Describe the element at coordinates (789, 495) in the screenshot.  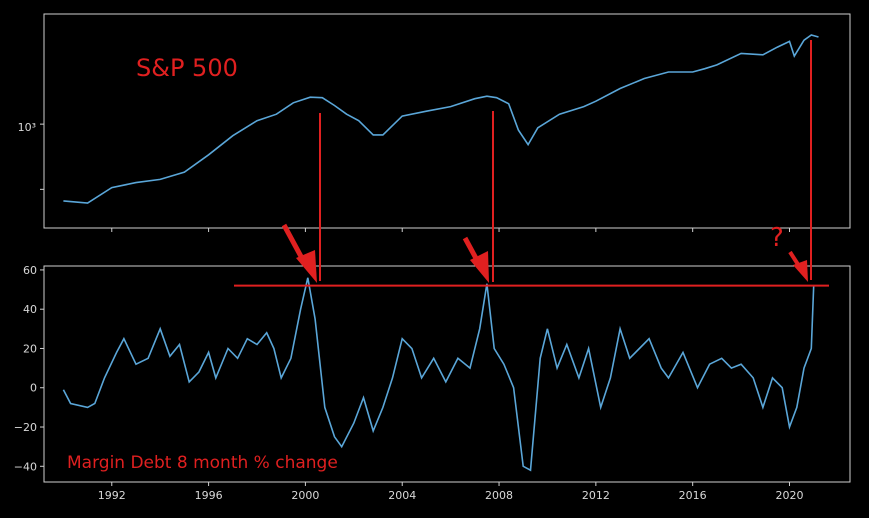
I see `margin-debt-xtick-label: 2020` at that location.